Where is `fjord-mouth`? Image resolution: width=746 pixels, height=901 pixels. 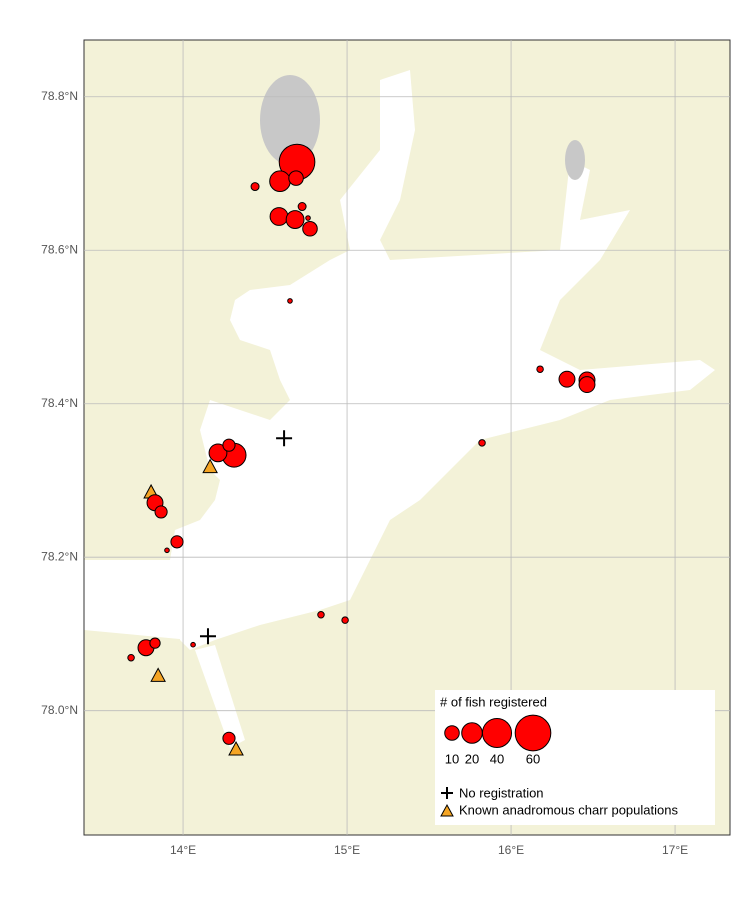 fjord-mouth is located at coordinates (137, 600).